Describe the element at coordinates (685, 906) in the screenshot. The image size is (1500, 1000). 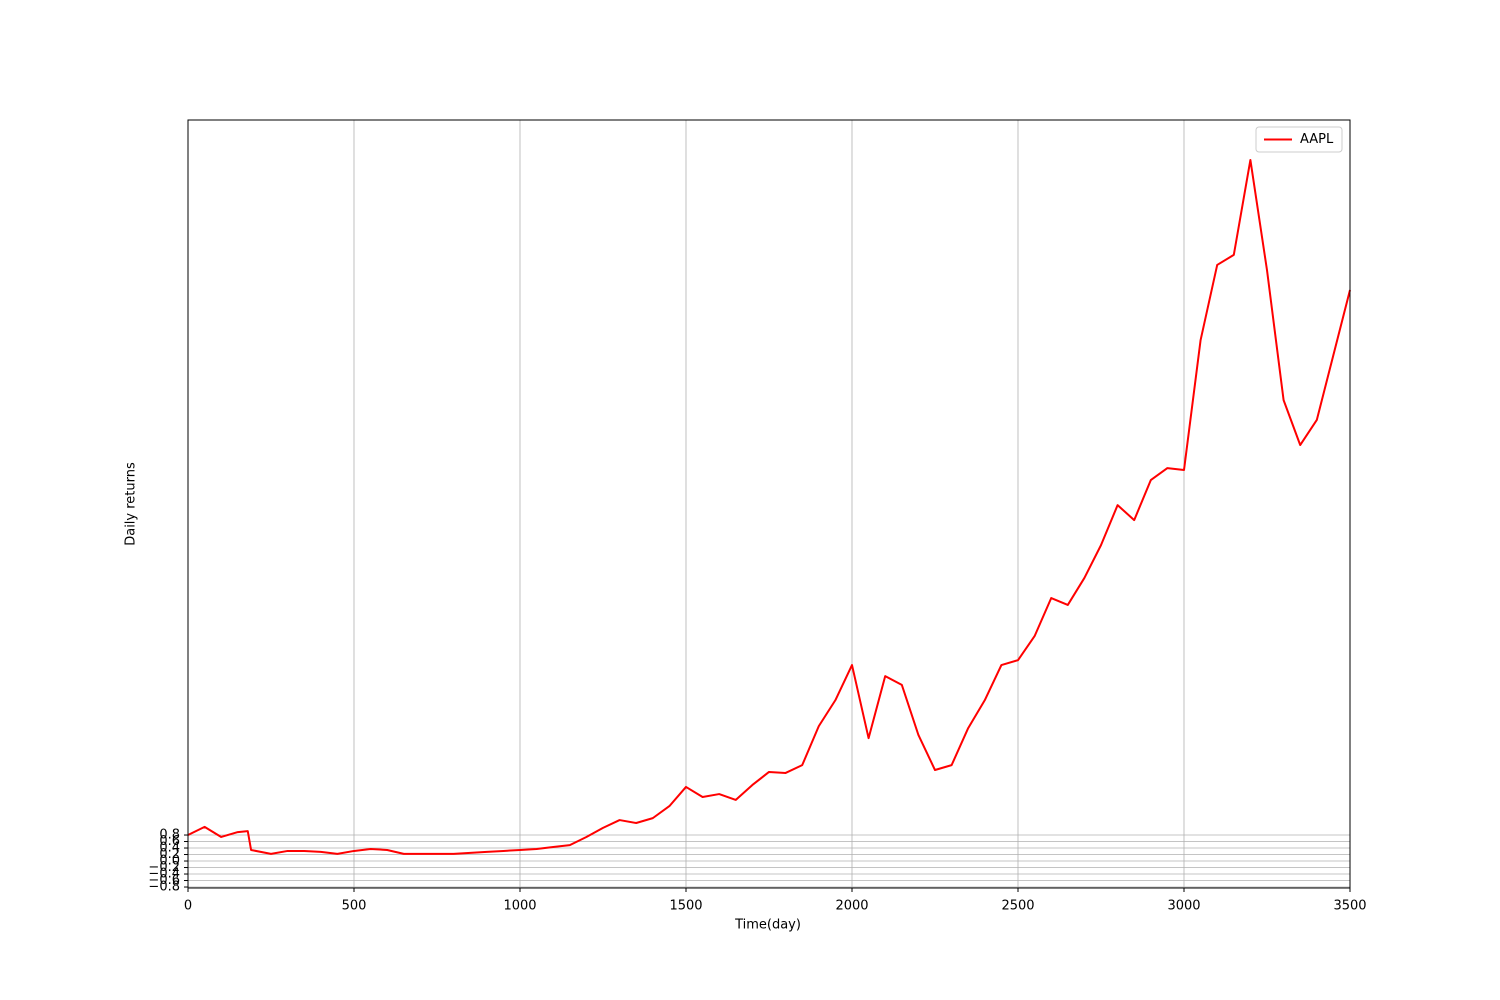
I see `x-tick-label: 1500` at that location.